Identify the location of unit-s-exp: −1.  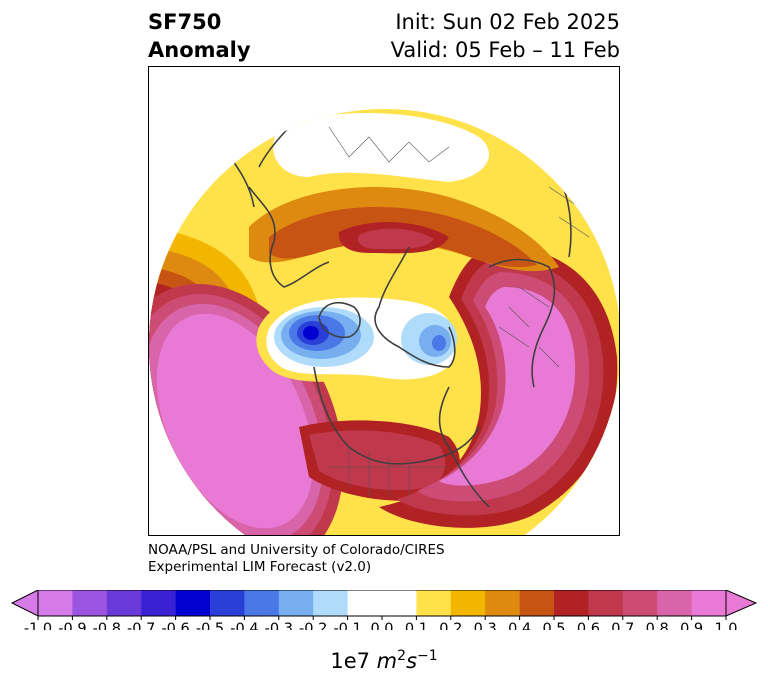
(427, 656).